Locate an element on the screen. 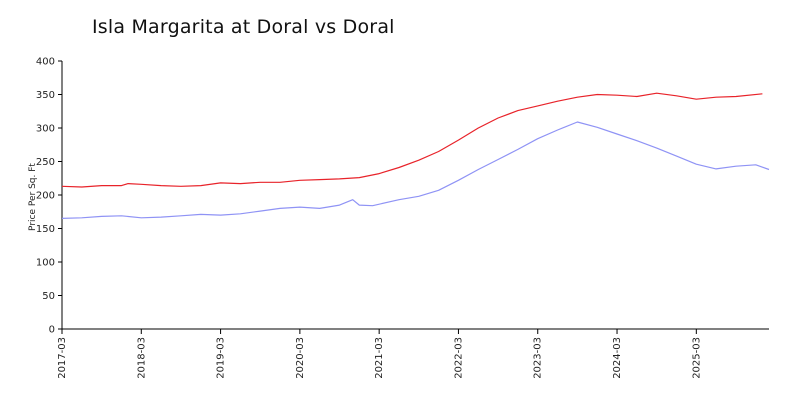 Image resolution: width=800 pixels, height=400 pixels. y-tick-label: 400 is located at coordinates (45, 62).